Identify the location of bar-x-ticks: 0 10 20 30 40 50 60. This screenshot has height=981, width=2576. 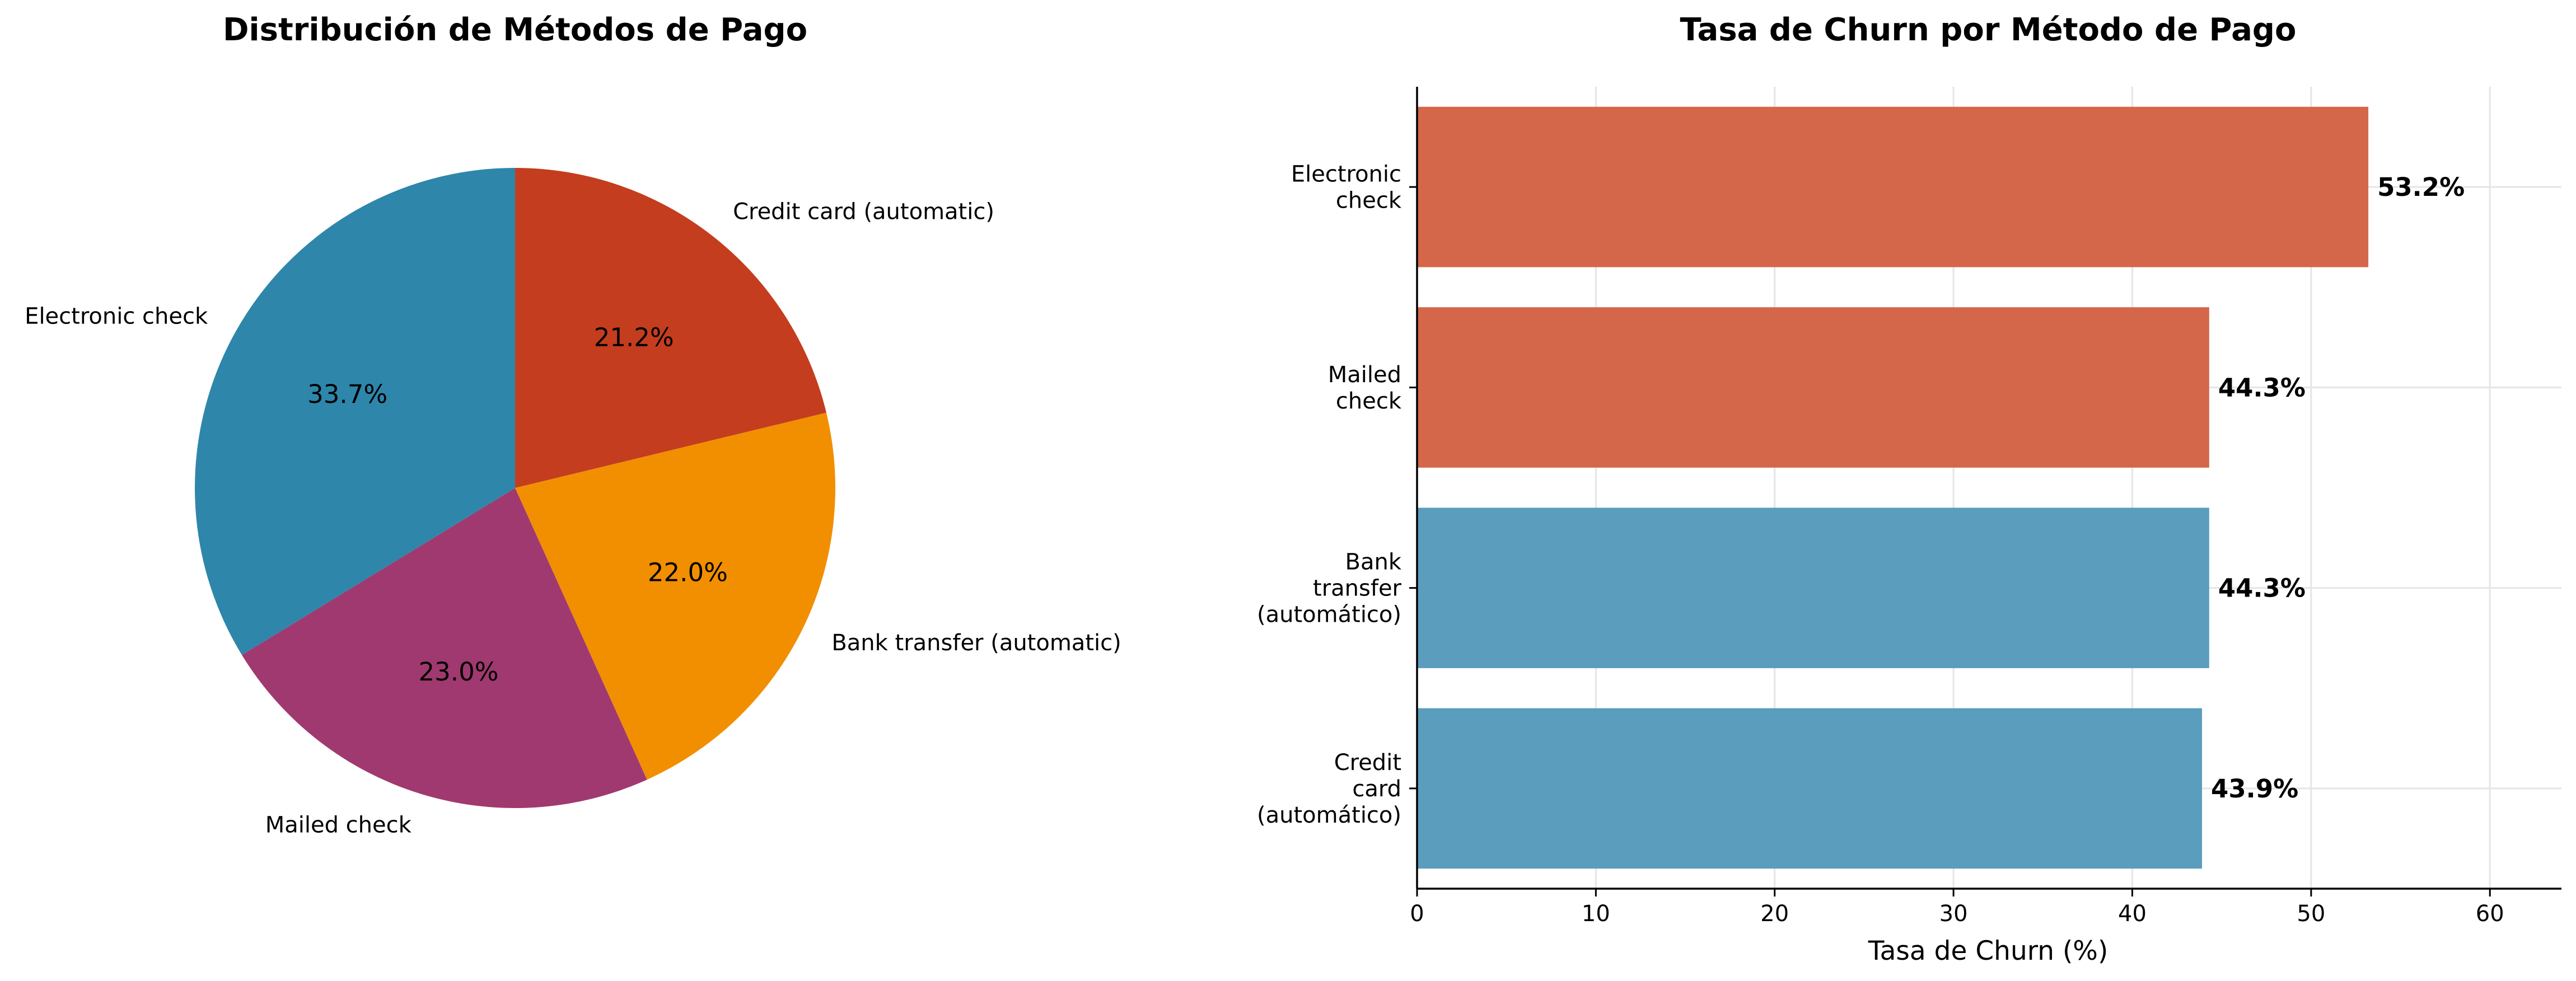
(1957, 908).